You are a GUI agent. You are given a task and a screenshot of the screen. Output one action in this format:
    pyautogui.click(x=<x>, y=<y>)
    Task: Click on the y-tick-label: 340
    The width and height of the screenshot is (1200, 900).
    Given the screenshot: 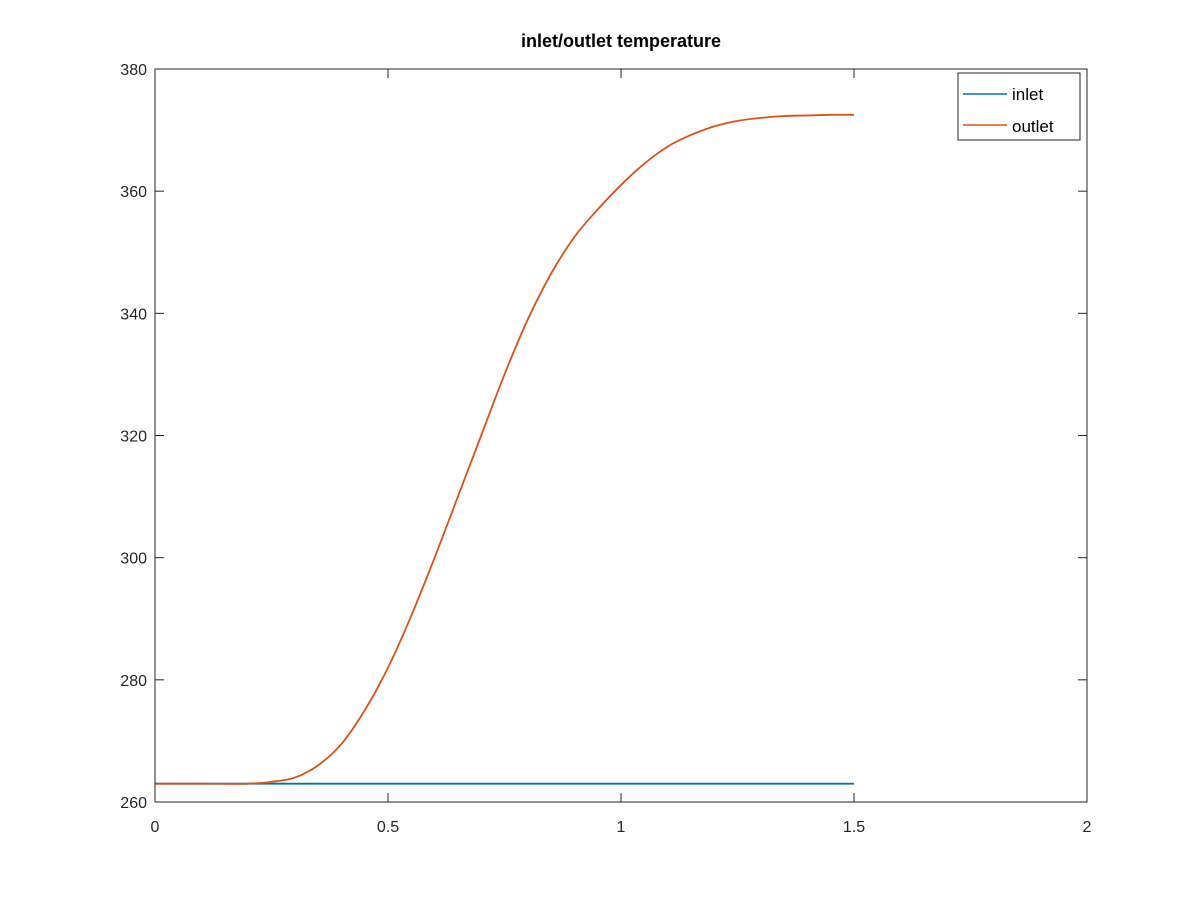 What is the action you would take?
    pyautogui.click(x=133, y=314)
    